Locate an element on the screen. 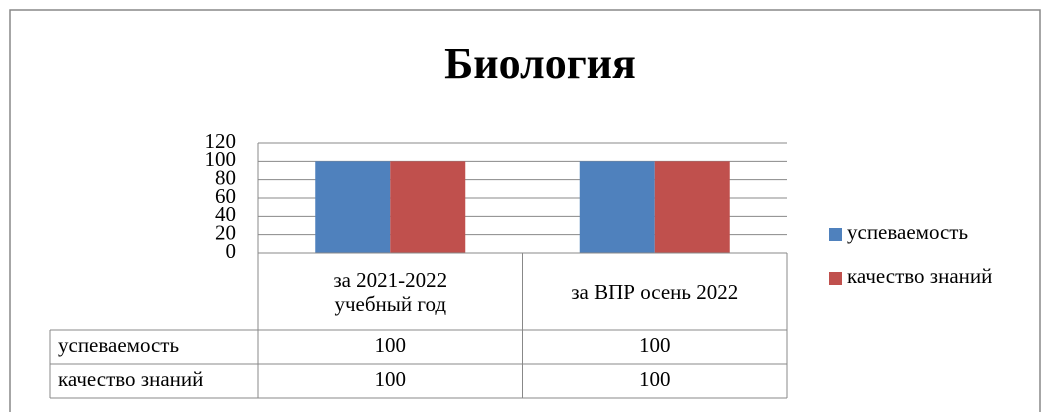  y-tick-label: 100 is located at coordinates (221, 159).